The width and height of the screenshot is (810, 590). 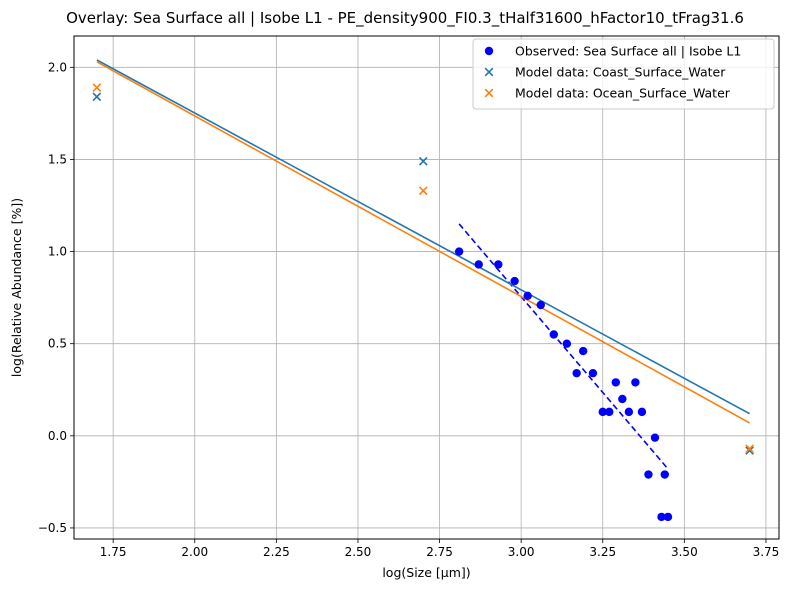 I want to click on legend-entry-label: Model data: Ocean_Surface_Water, so click(x=623, y=93).